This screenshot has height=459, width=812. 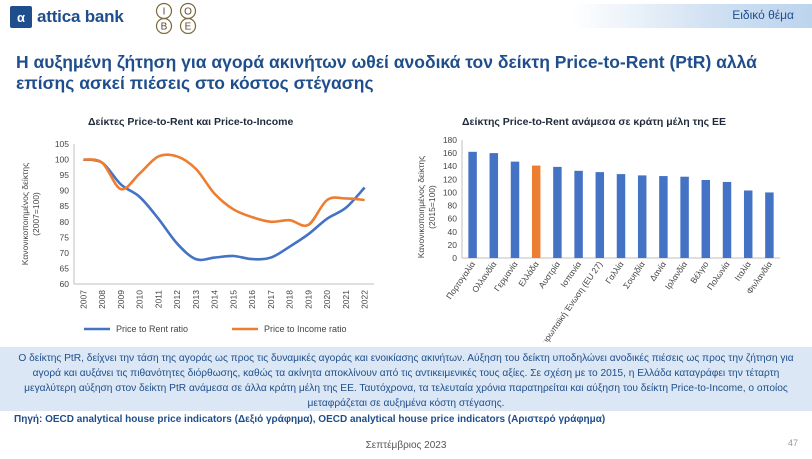 I want to click on page-number: 47, so click(x=792, y=443).